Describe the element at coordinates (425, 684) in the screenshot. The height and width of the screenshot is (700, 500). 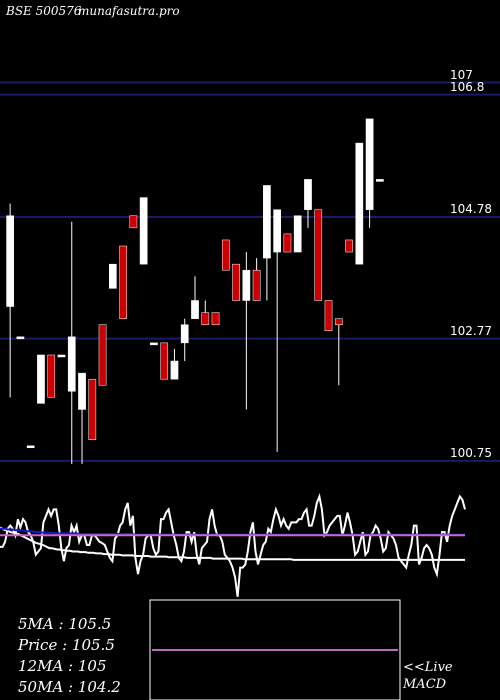
I see `macd-label: MACD` at that location.